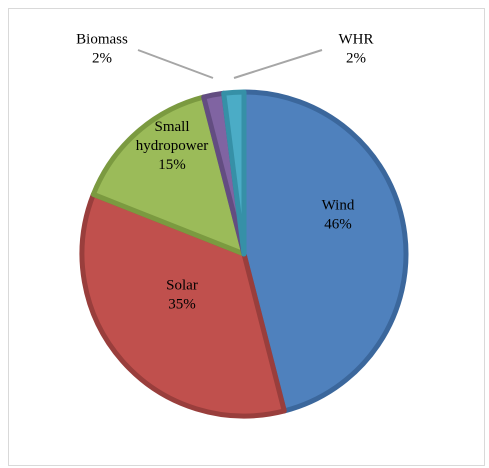  Describe the element at coordinates (338, 215) in the screenshot. I see `data-label-wind: Wind 46%` at that location.